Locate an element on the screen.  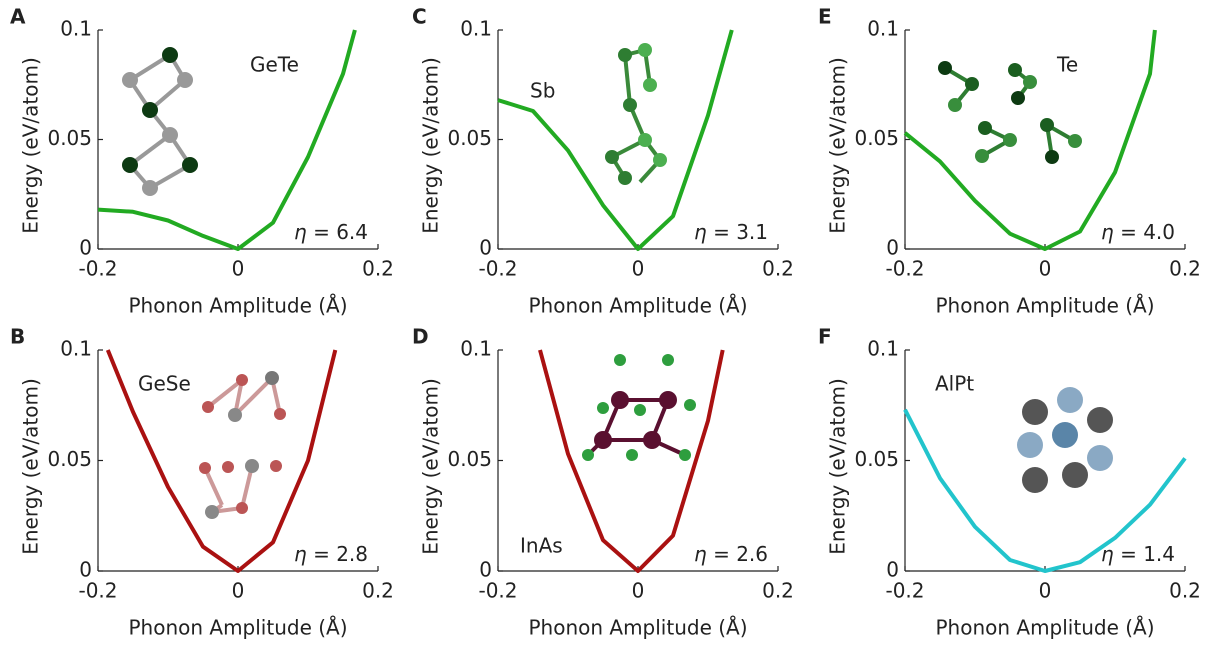
eta-annotation: η = 2.6 is located at coordinates (731, 554).